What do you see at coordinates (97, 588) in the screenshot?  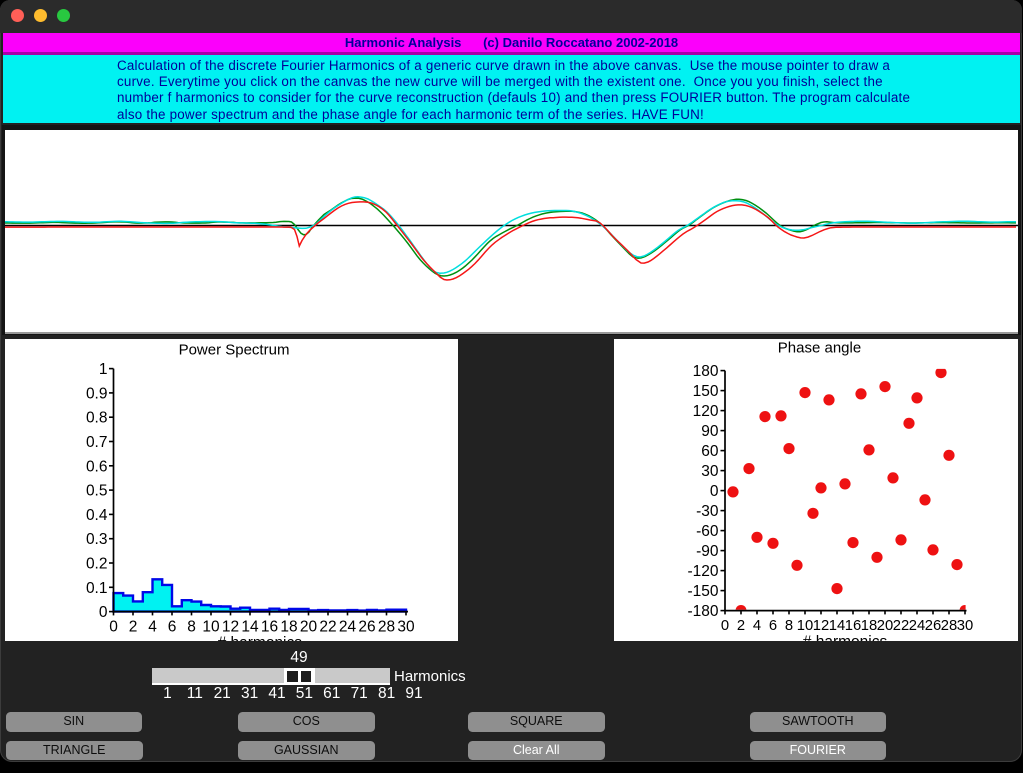 I see `svg-text: 0.1` at bounding box center [97, 588].